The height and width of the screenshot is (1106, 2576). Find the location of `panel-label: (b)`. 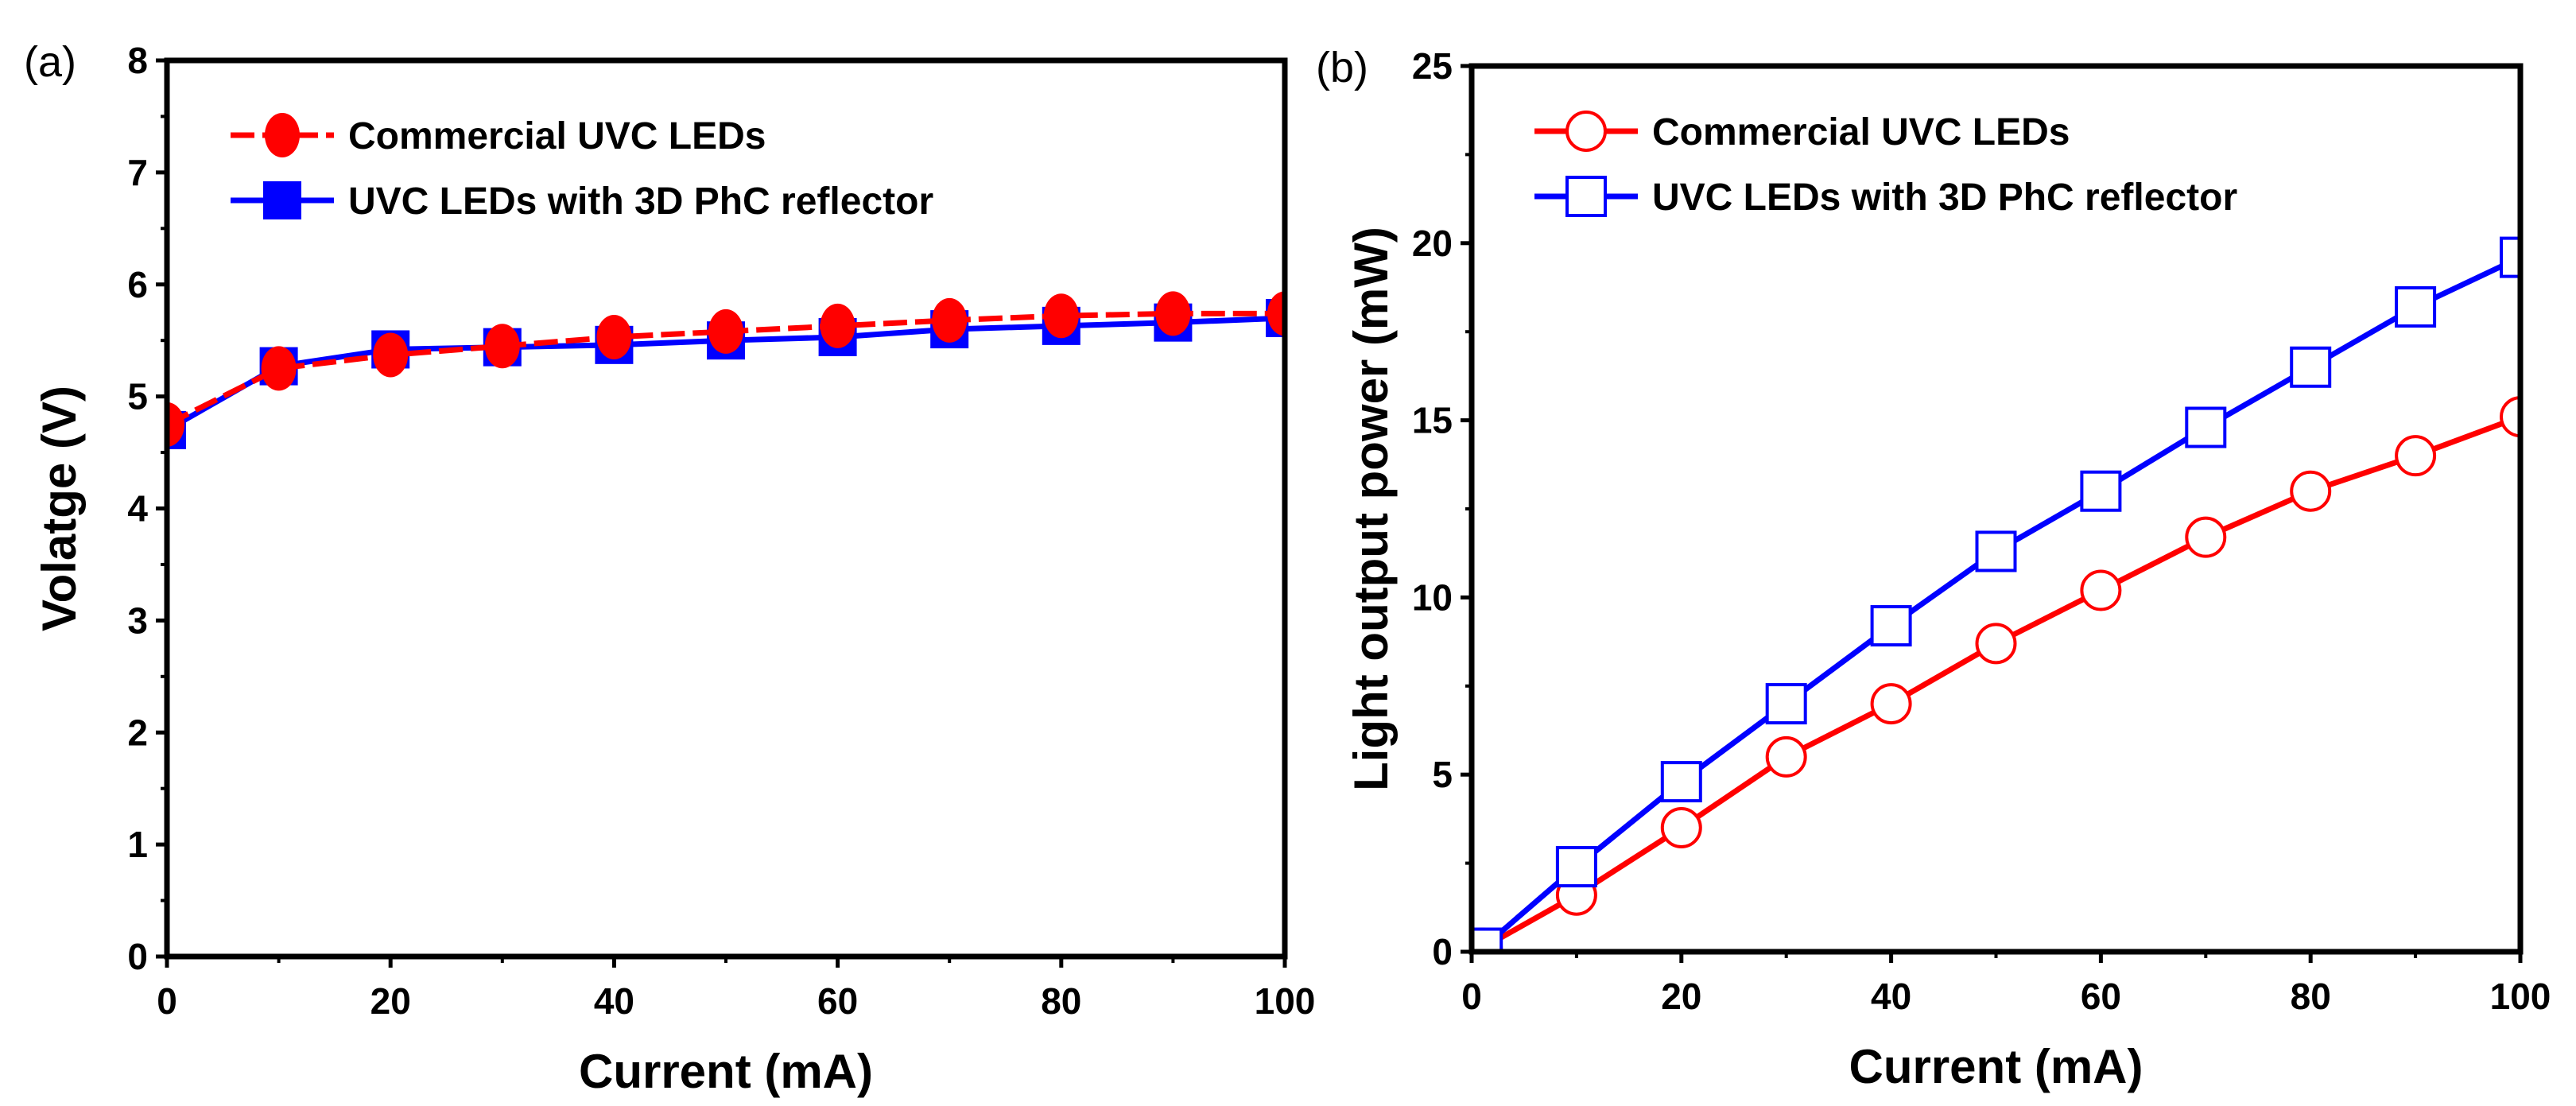

panel-label: (b) is located at coordinates (1342, 67).